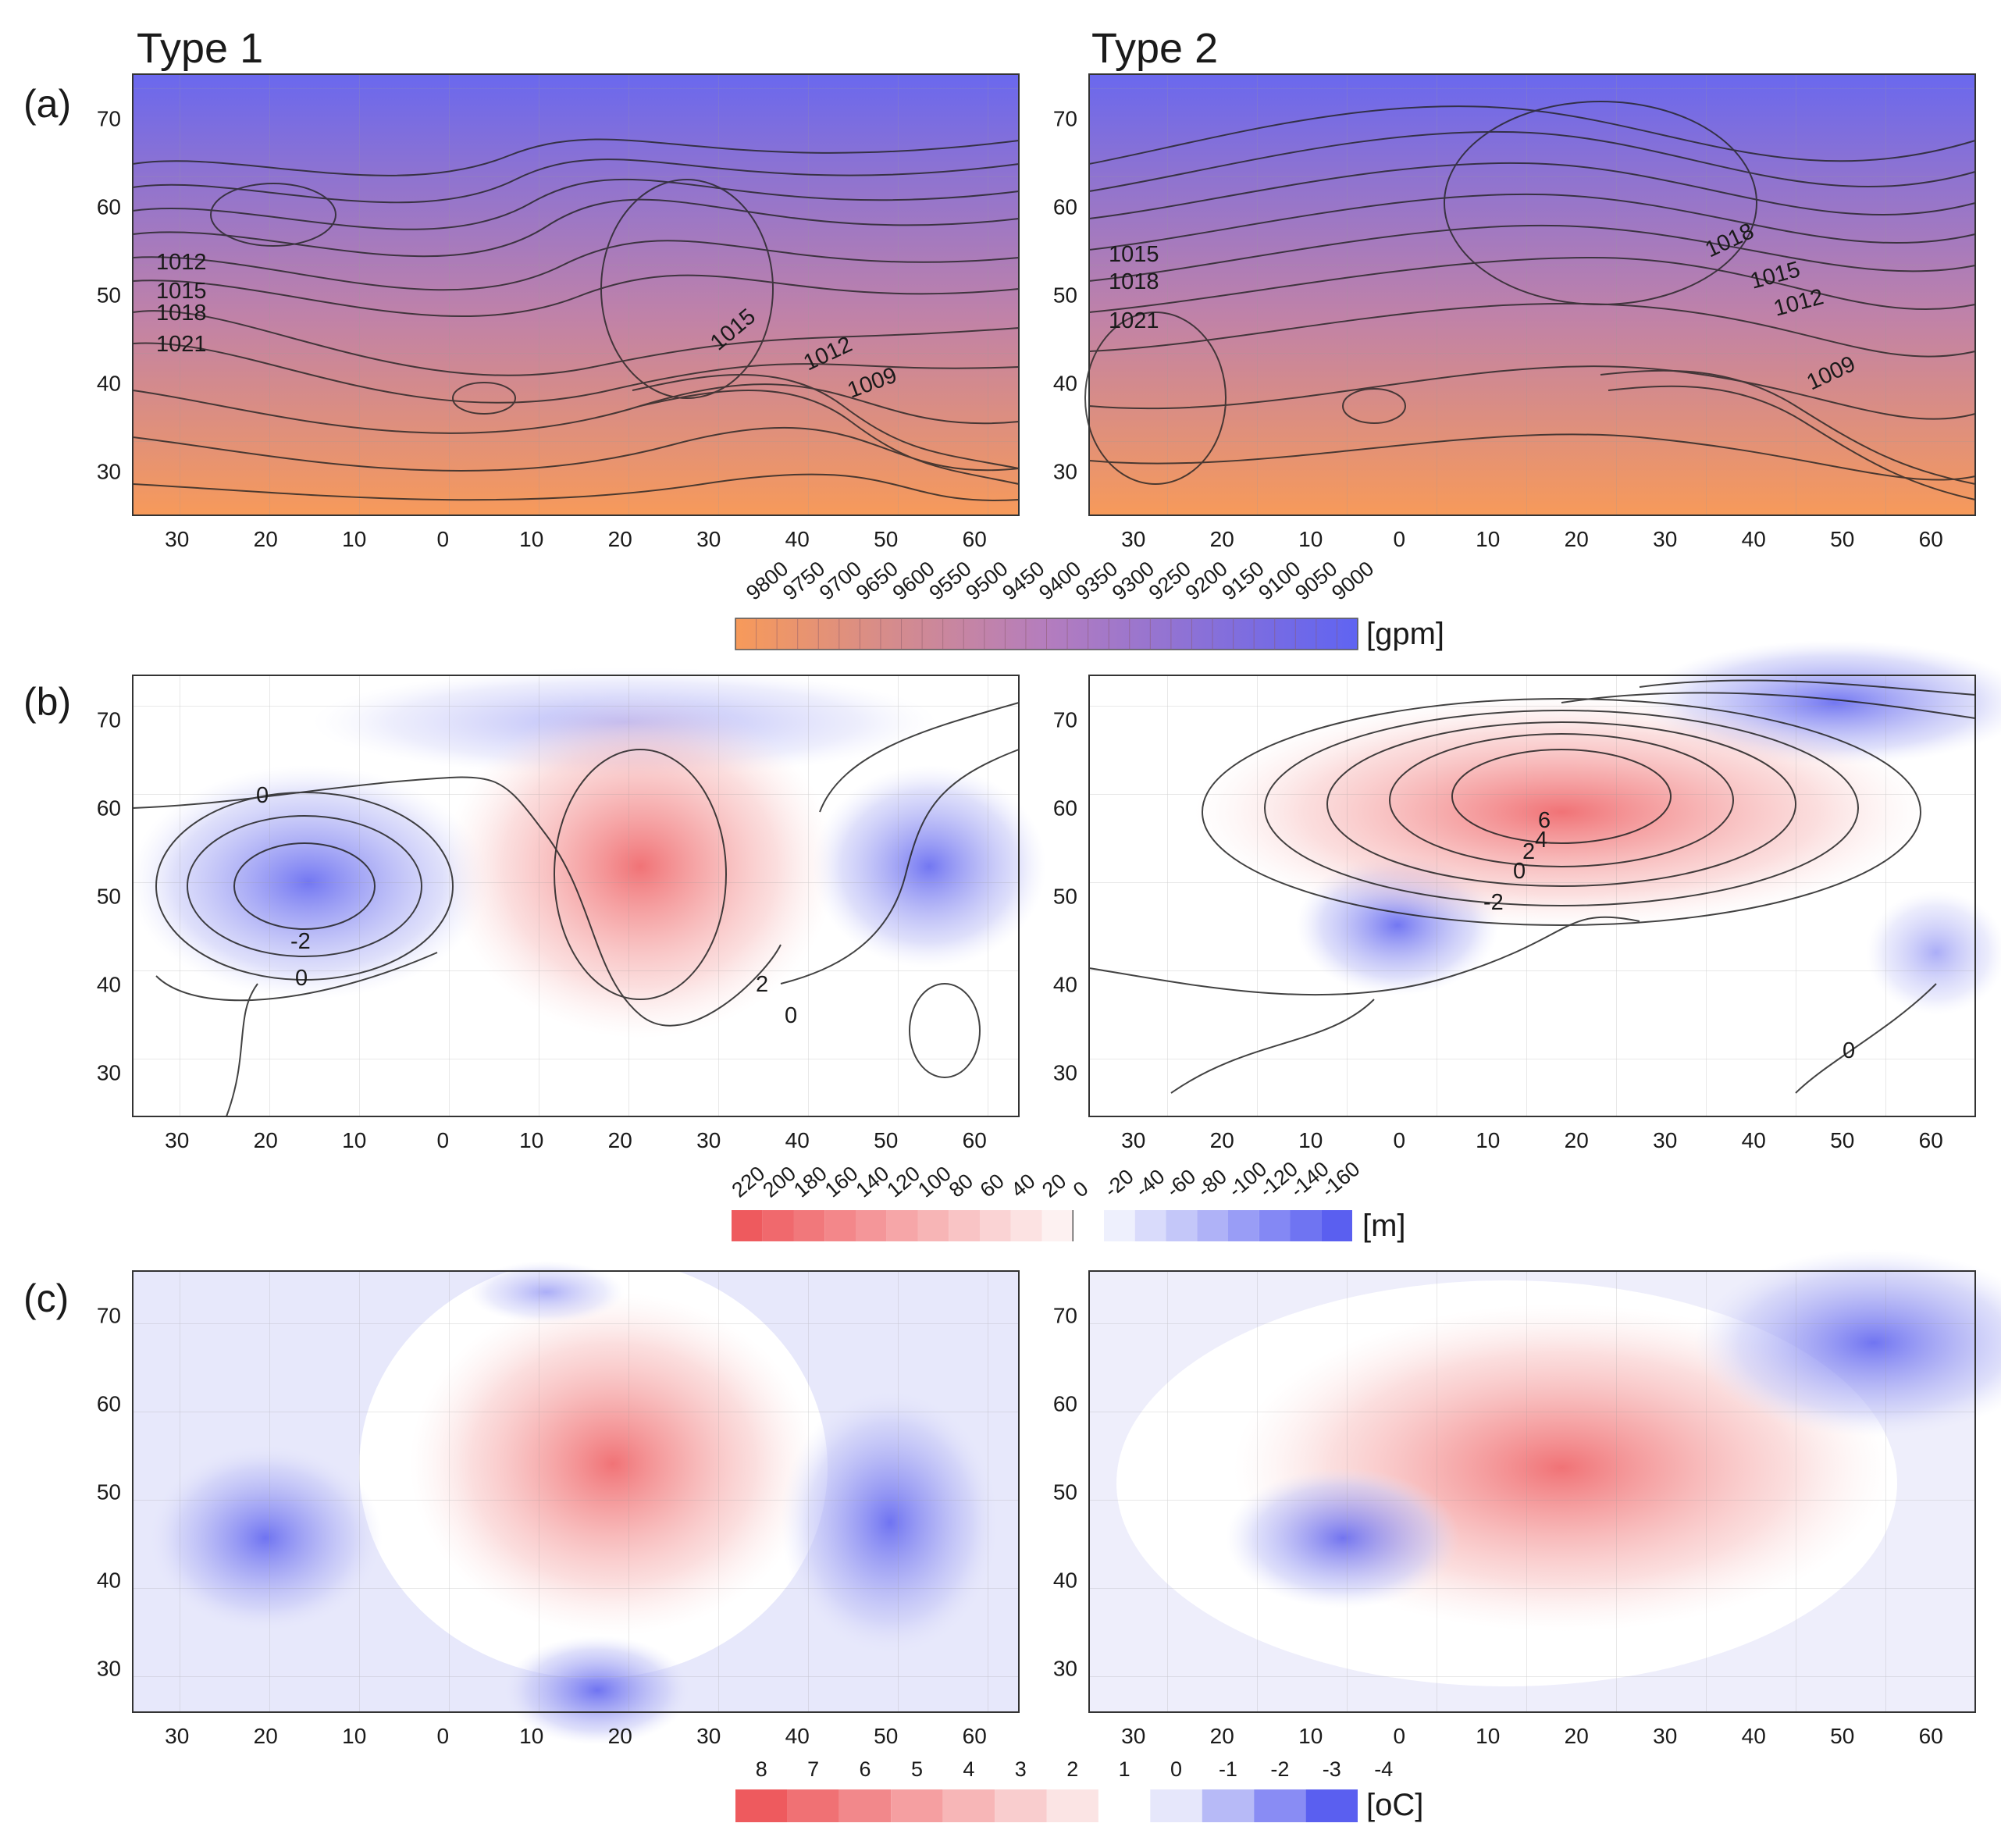 This screenshot has width=2001, height=1848. What do you see at coordinates (1530, 300) in the screenshot?
I see `isobars-a-type2` at bounding box center [1530, 300].